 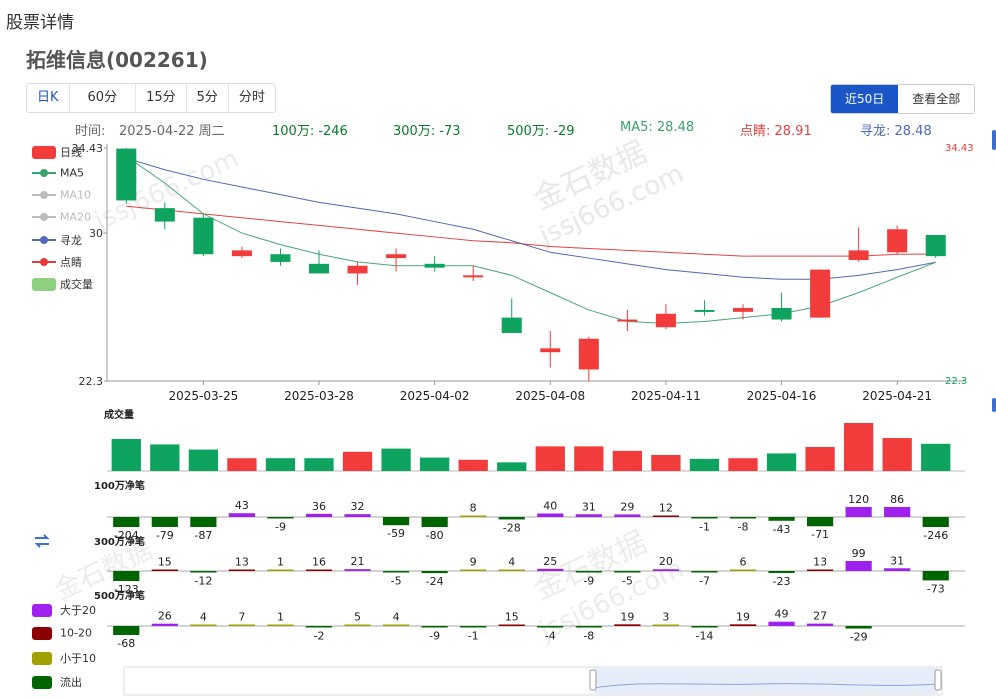 What do you see at coordinates (61, 195) in the screenshot?
I see `legend-item-2: MA10` at bounding box center [61, 195].